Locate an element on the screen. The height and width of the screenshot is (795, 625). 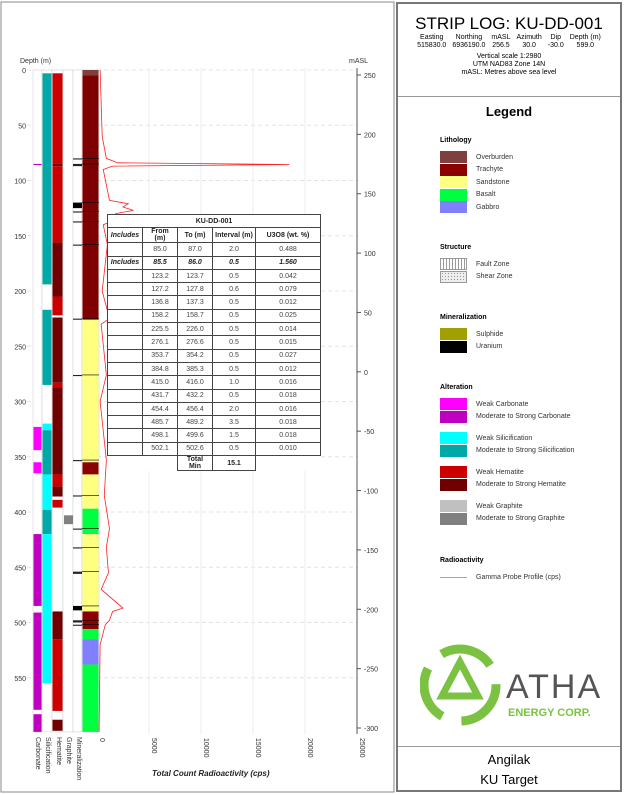
masl-axis-label: mASL is located at coordinates (358, 61).